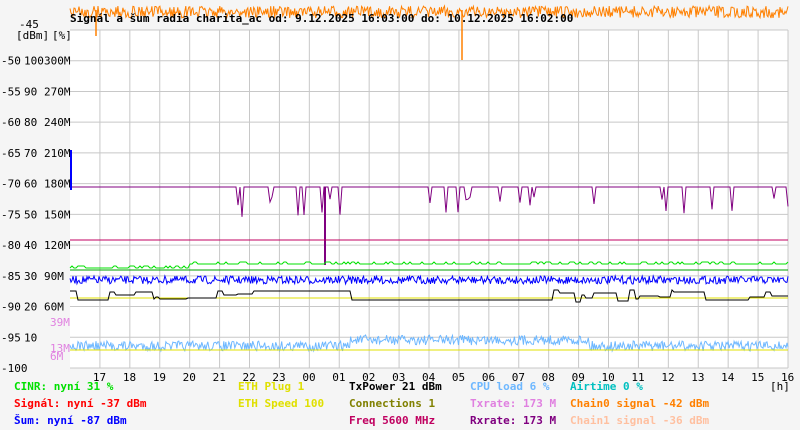 The image size is (800, 430). I want to click on x-tick: 01, so click(338, 377).